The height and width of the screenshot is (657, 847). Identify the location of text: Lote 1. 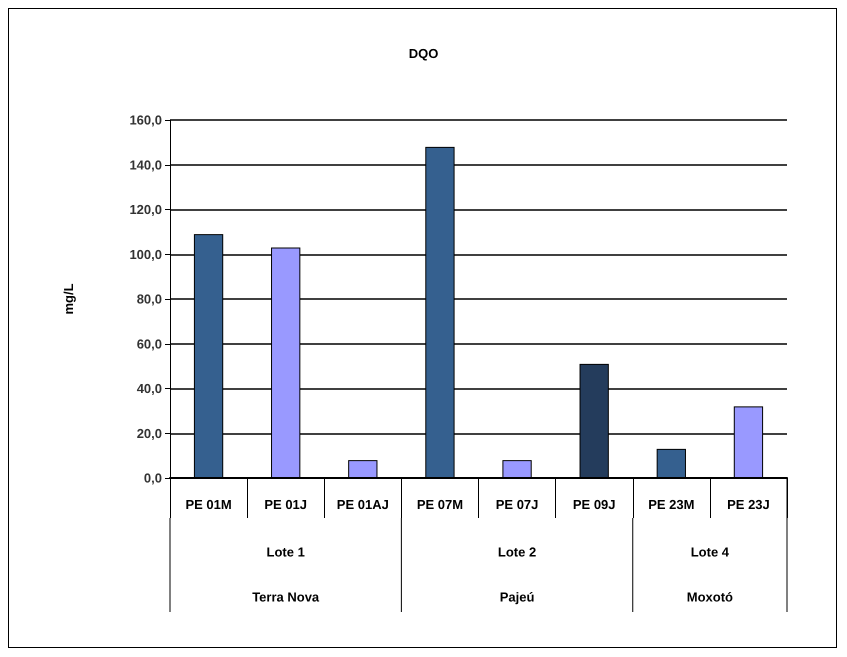
(285, 552).